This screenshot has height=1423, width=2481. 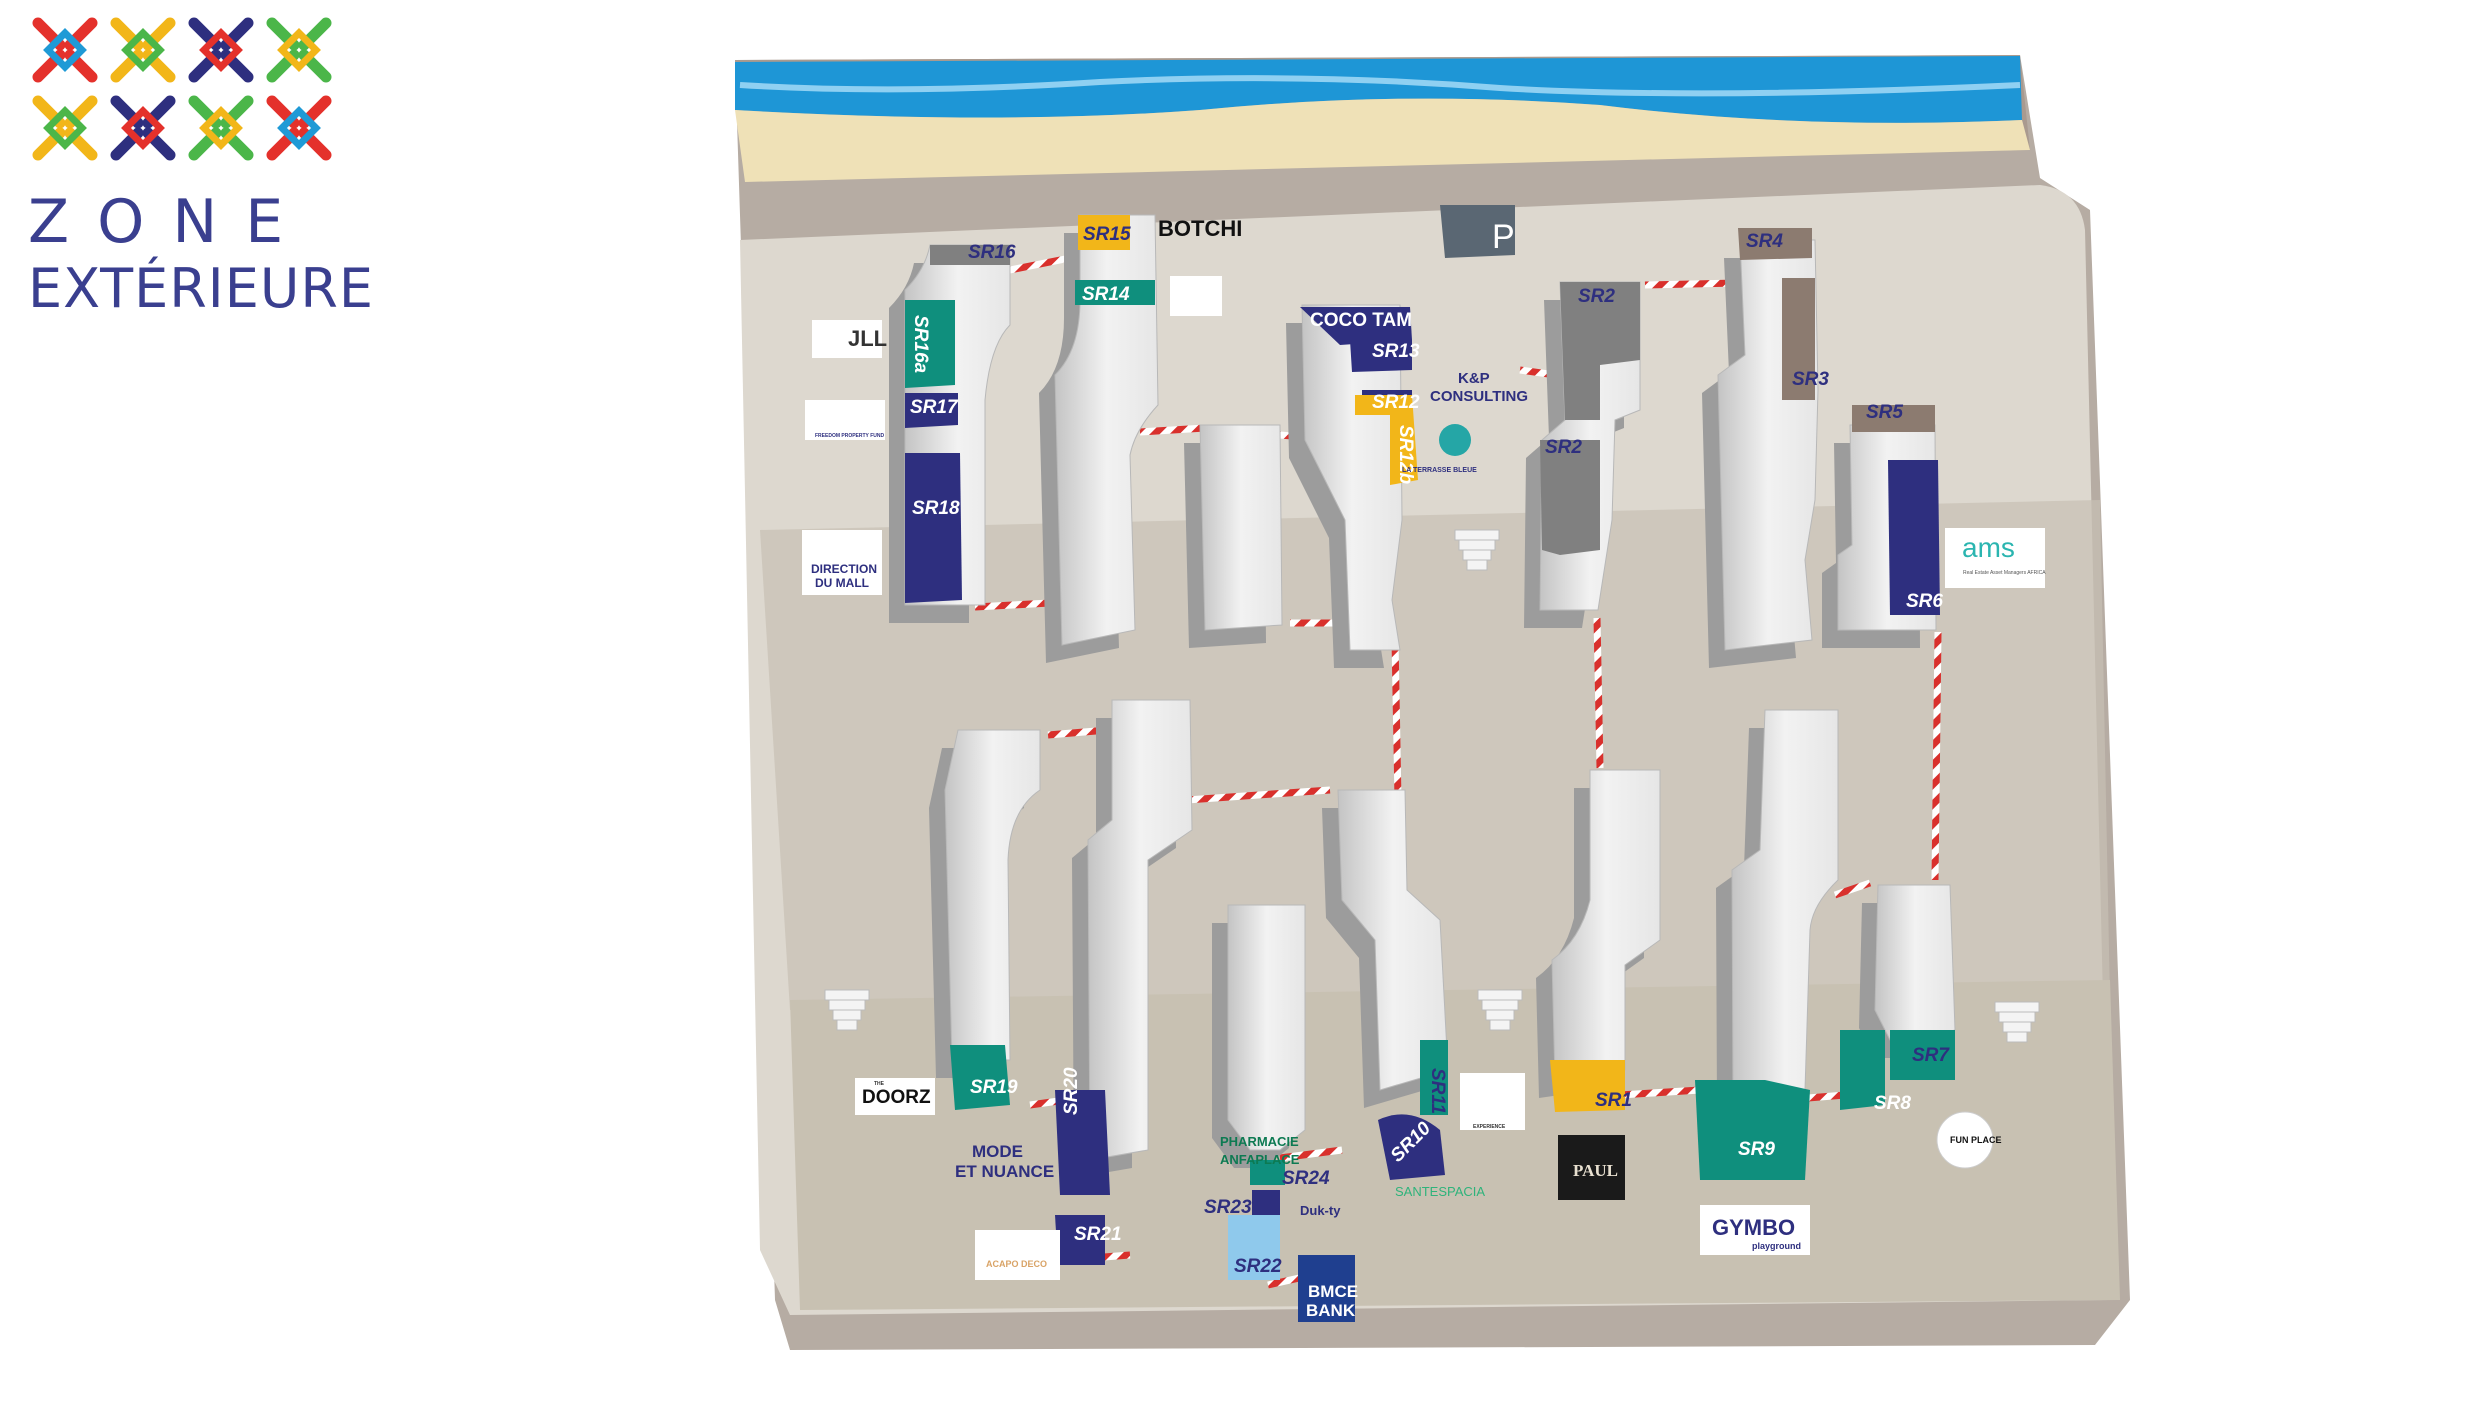 I want to click on unit-block-sr12b, so click(x=1386, y=440).